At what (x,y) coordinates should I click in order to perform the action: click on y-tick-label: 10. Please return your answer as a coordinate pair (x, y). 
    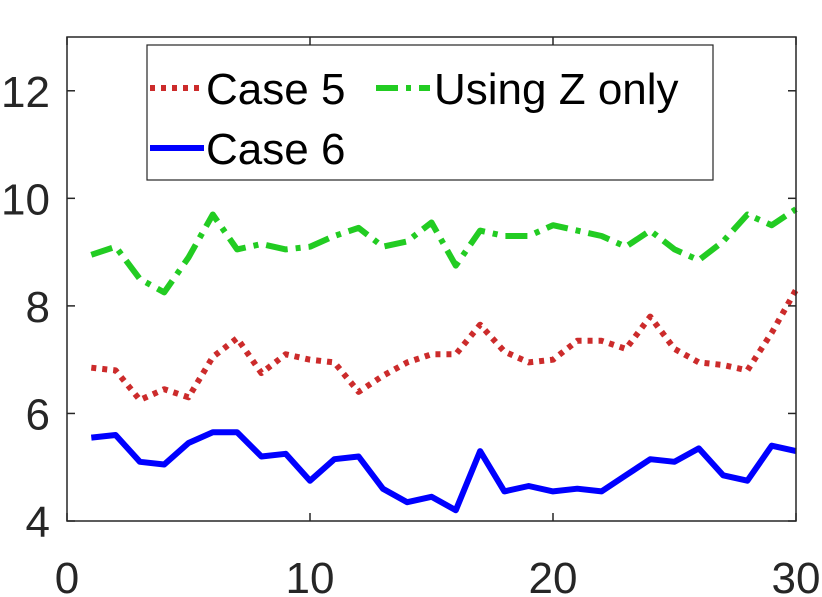
    Looking at the image, I should click on (25, 199).